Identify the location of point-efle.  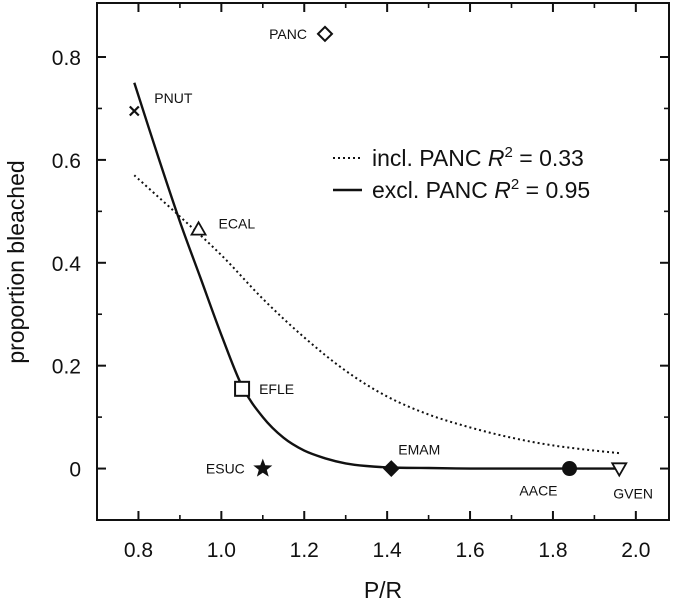
(242, 388).